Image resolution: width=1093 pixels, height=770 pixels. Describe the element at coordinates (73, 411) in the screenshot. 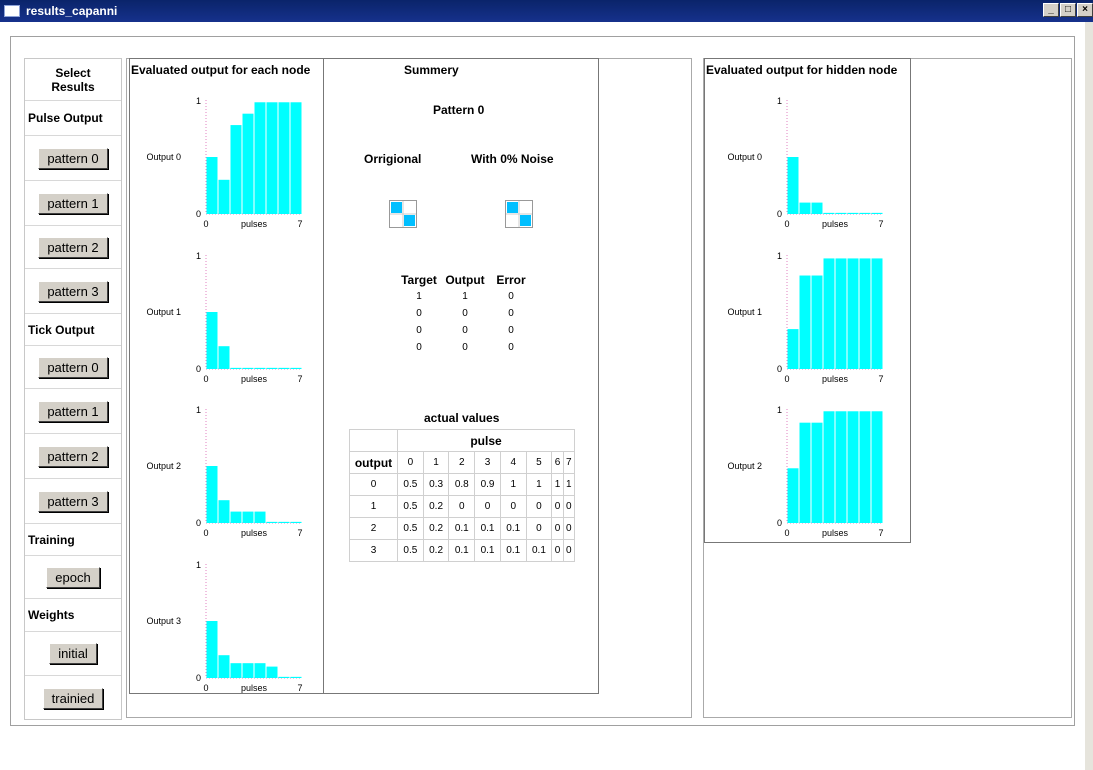

I see `tick-pattern-1-button: pattern 1` at that location.